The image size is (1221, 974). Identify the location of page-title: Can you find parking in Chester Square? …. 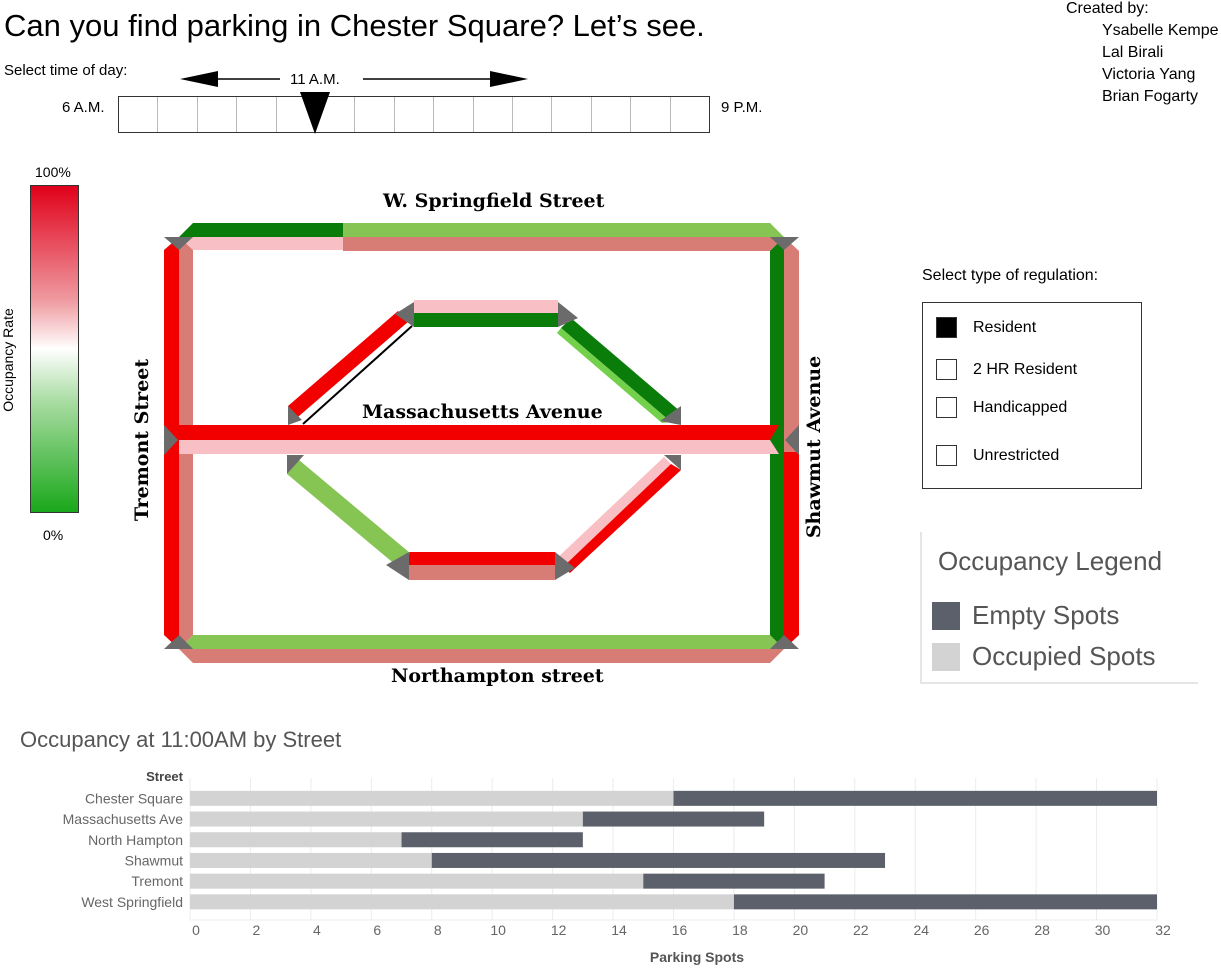
(354, 25).